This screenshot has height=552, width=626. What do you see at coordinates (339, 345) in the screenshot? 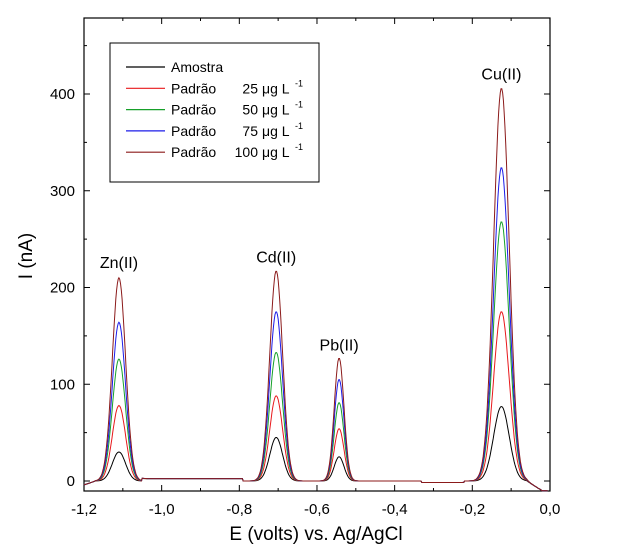
I see `peak-label: Pb(II)` at bounding box center [339, 345].